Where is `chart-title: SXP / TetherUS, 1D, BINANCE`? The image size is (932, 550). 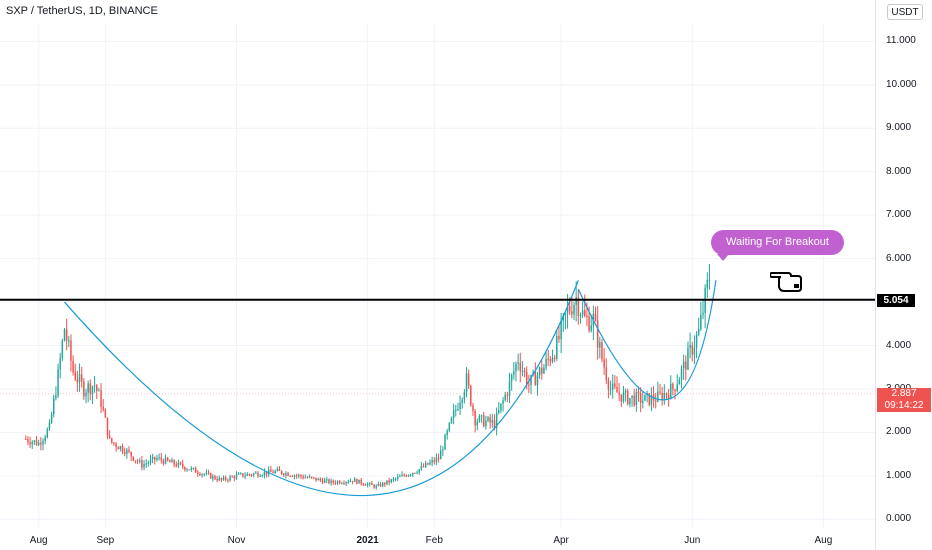 chart-title: SXP / TetherUS, 1D, BINANCE is located at coordinates (82, 11).